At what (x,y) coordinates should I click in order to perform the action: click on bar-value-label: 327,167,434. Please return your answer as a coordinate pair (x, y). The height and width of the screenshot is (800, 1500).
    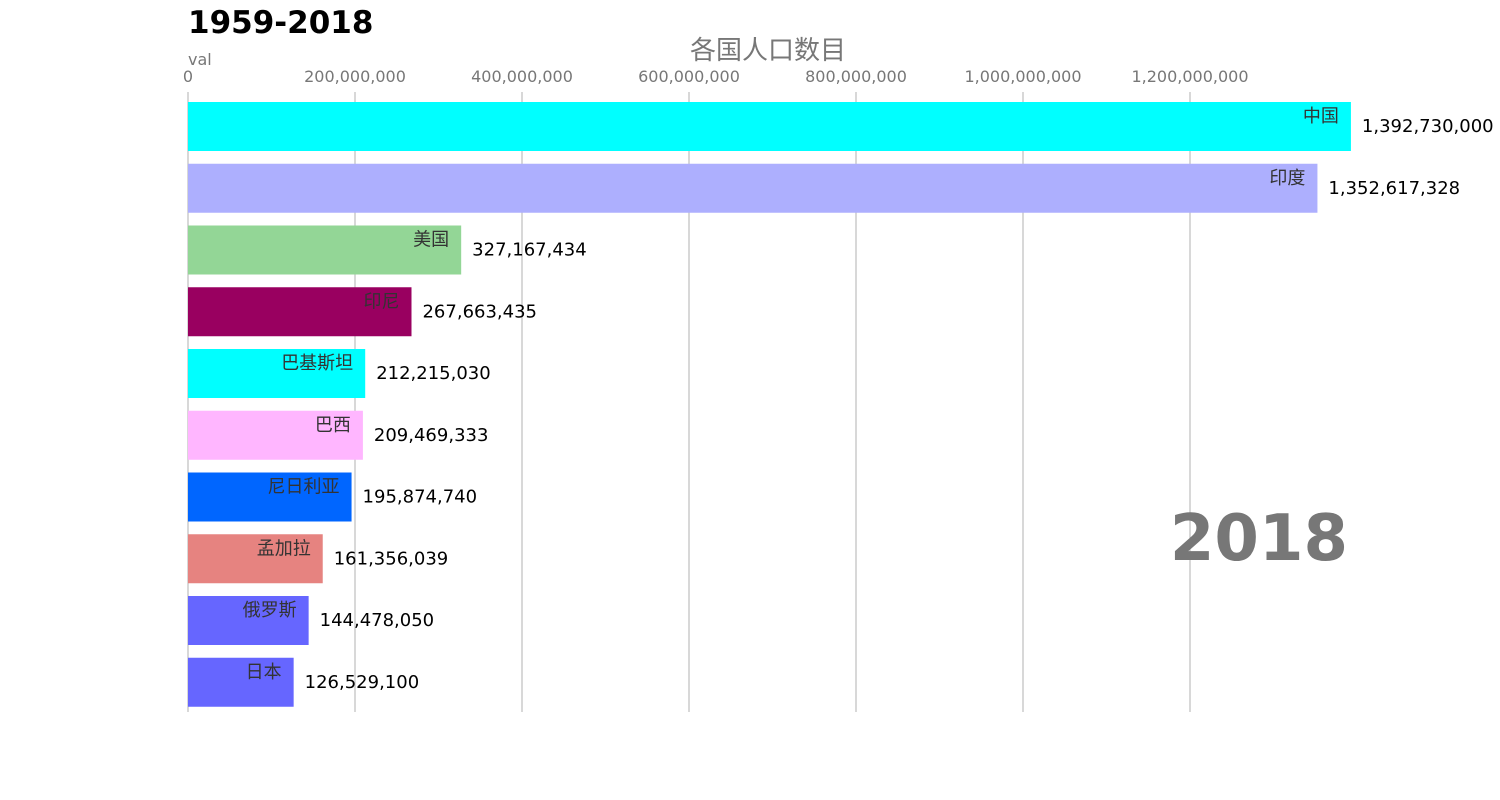
    Looking at the image, I should click on (529, 250).